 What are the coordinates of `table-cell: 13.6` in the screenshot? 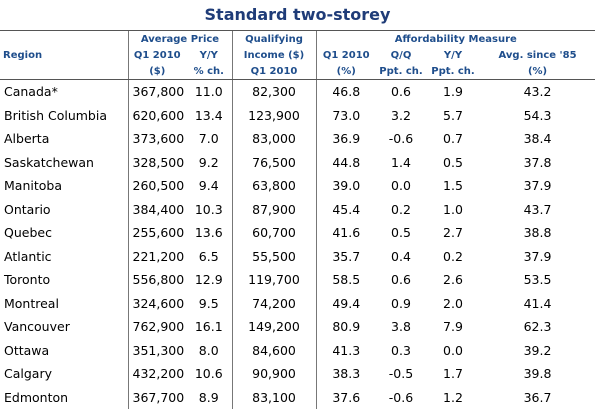 It's located at (208, 233).